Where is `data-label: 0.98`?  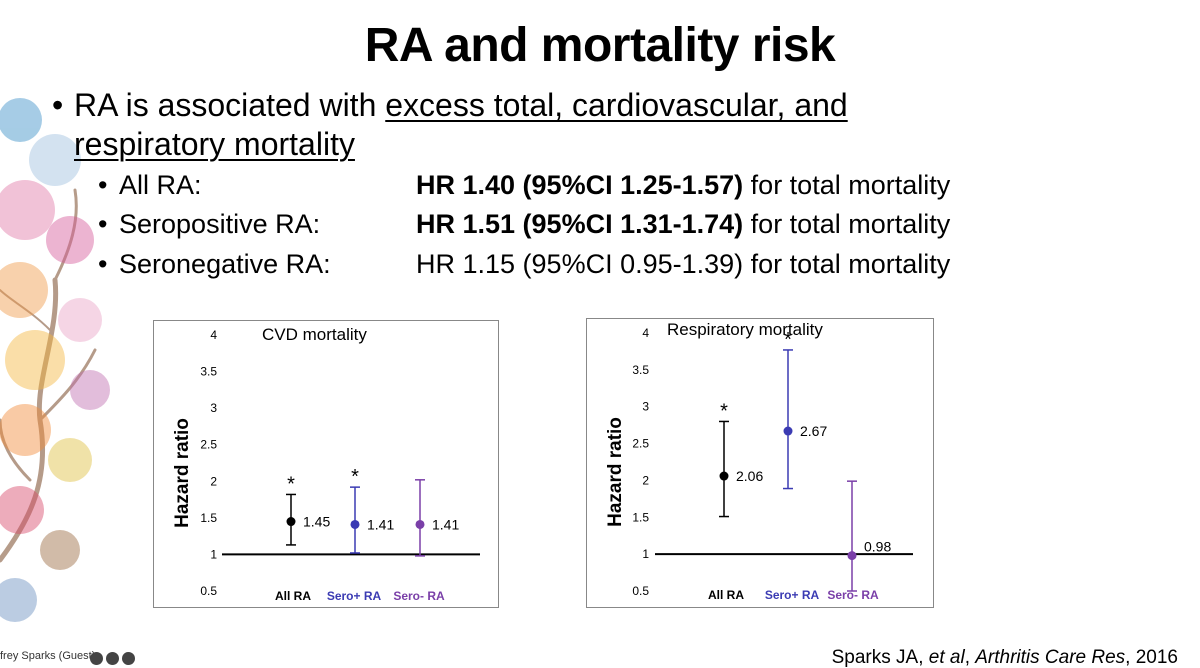
data-label: 0.98 is located at coordinates (877, 547).